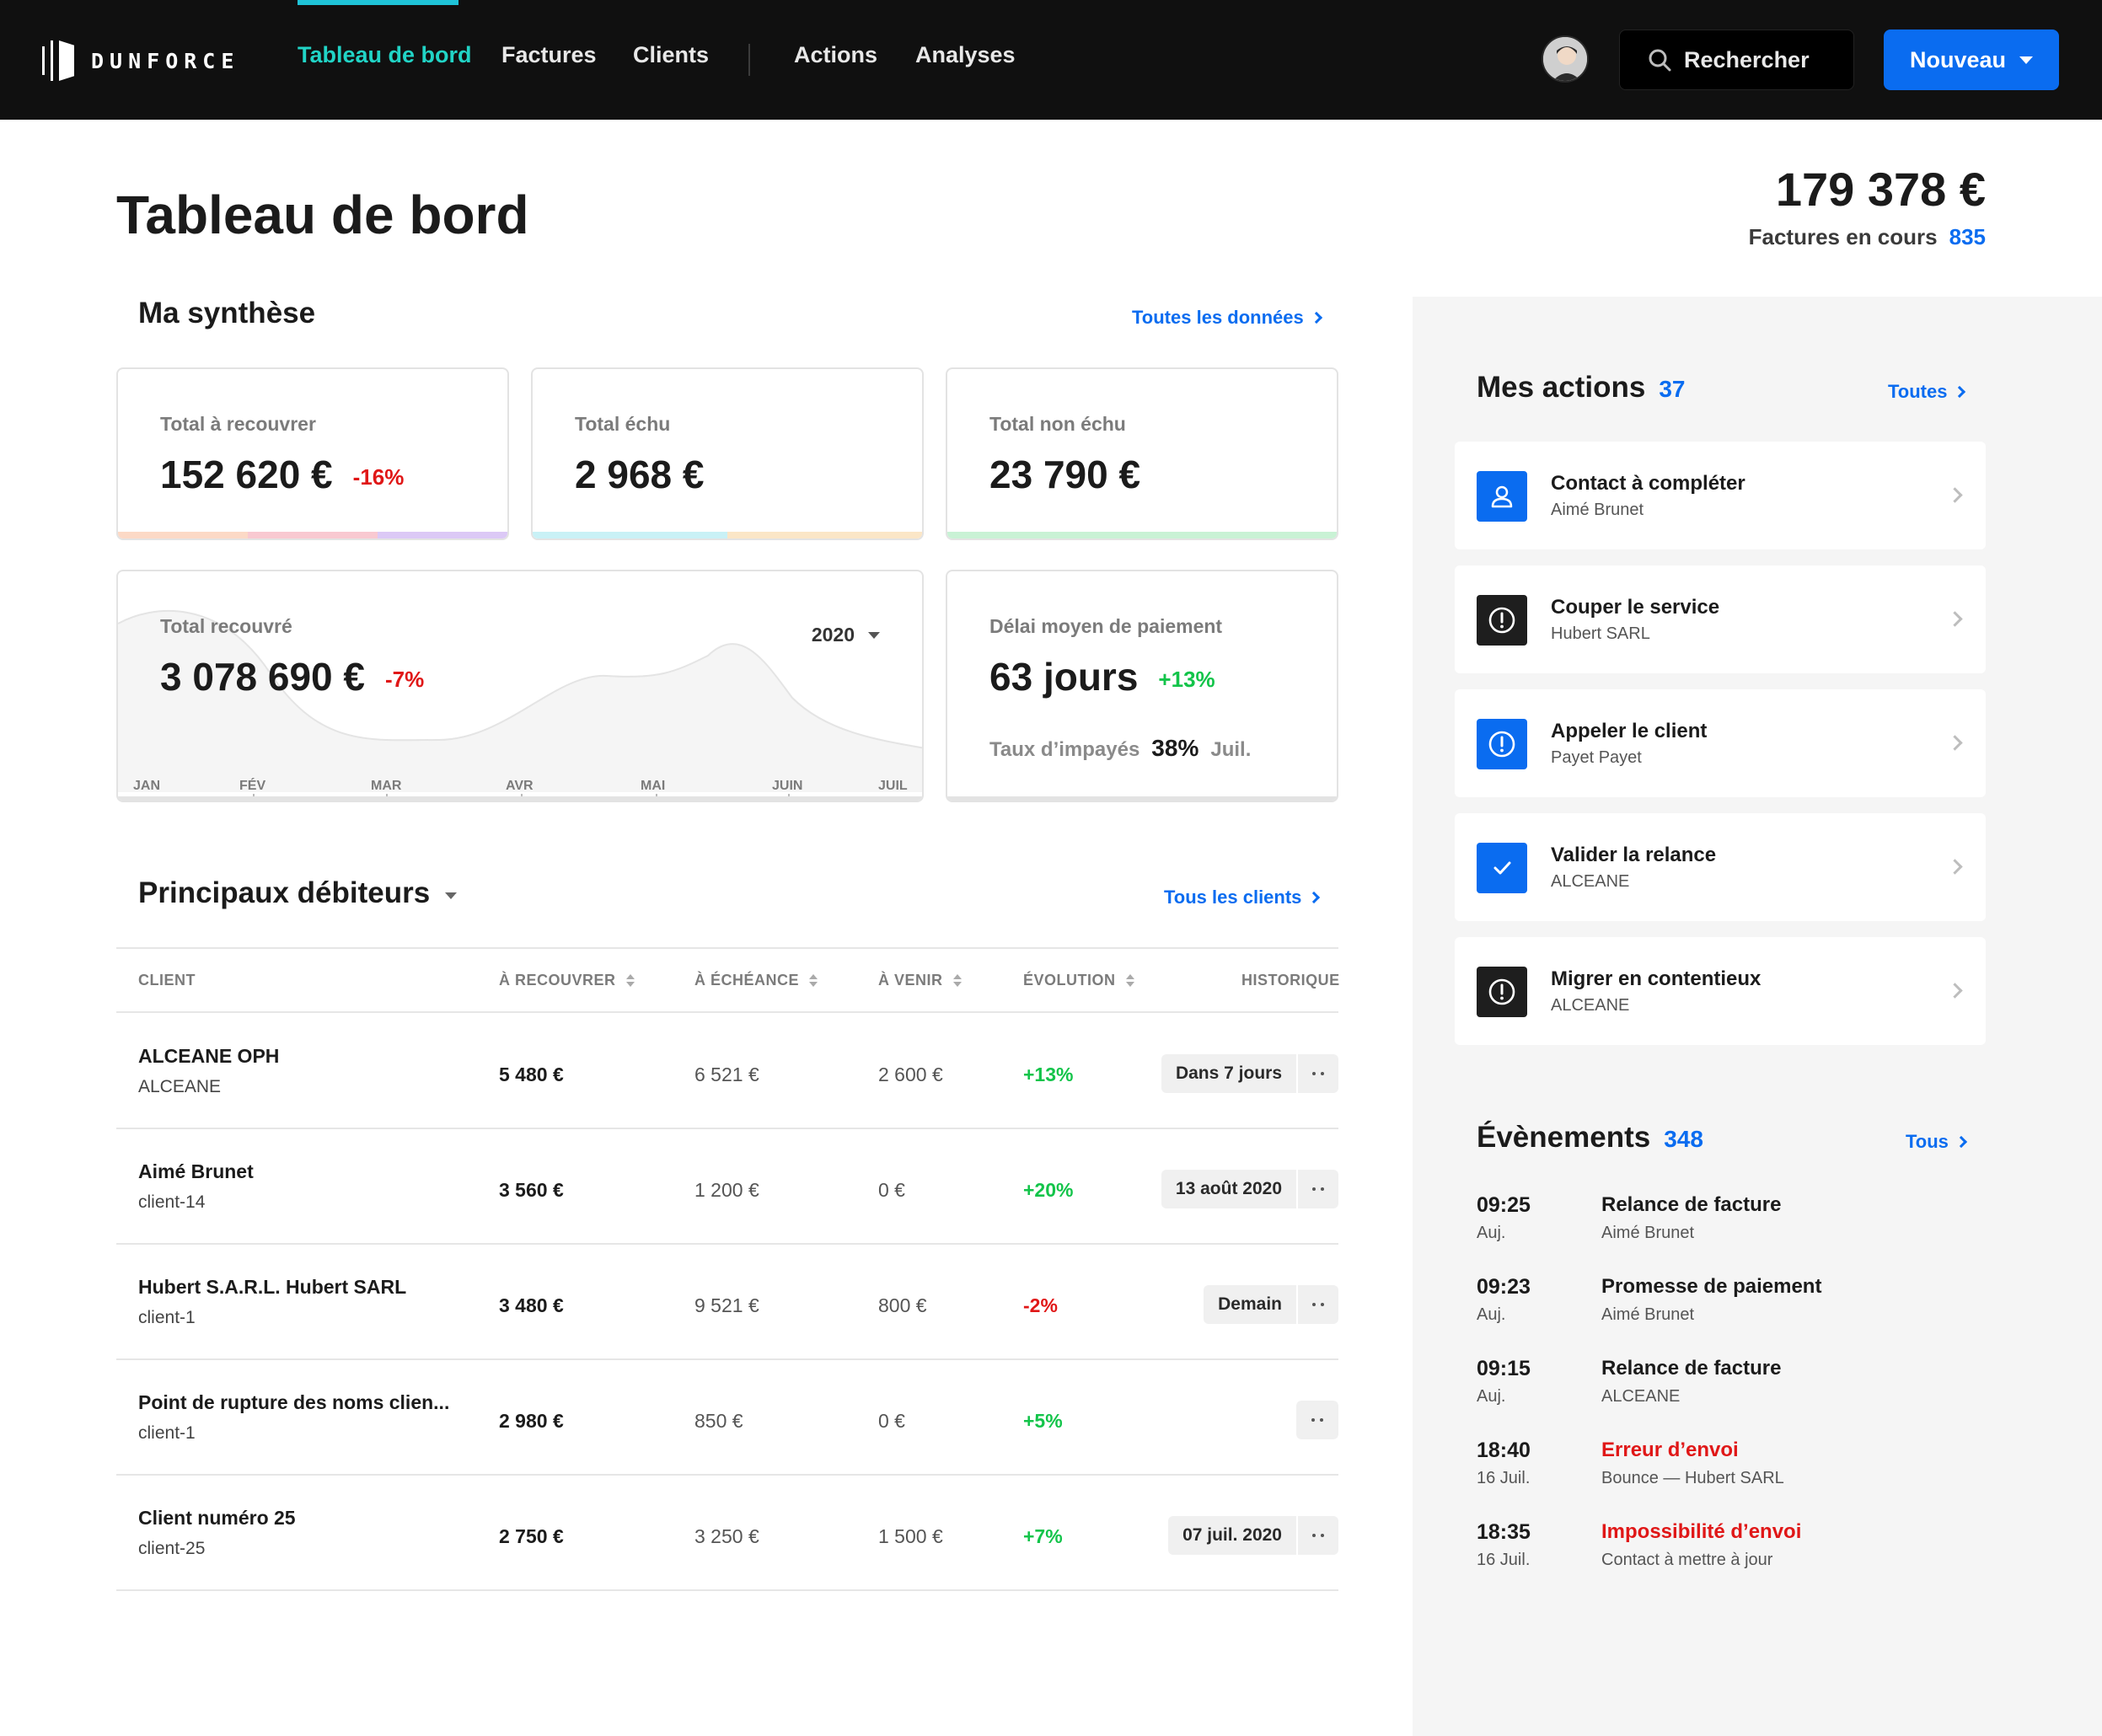  I want to click on row-divider, so click(727, 1359).